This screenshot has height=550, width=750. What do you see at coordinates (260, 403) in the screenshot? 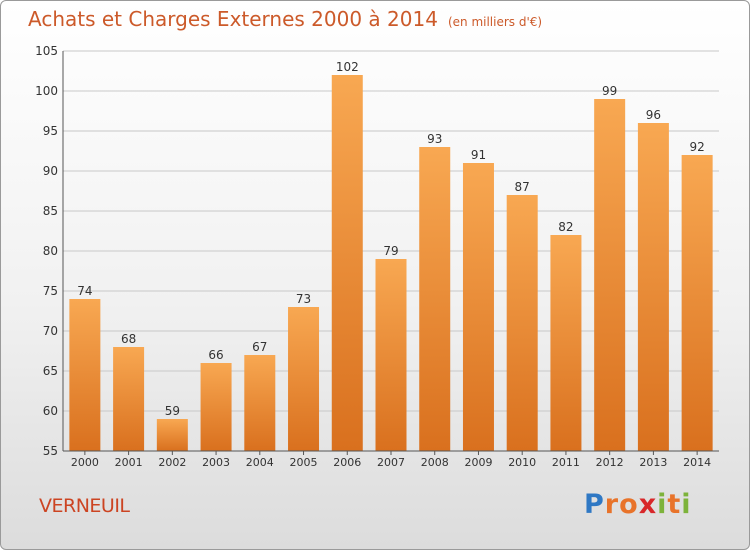
I see `bar-2004` at bounding box center [260, 403].